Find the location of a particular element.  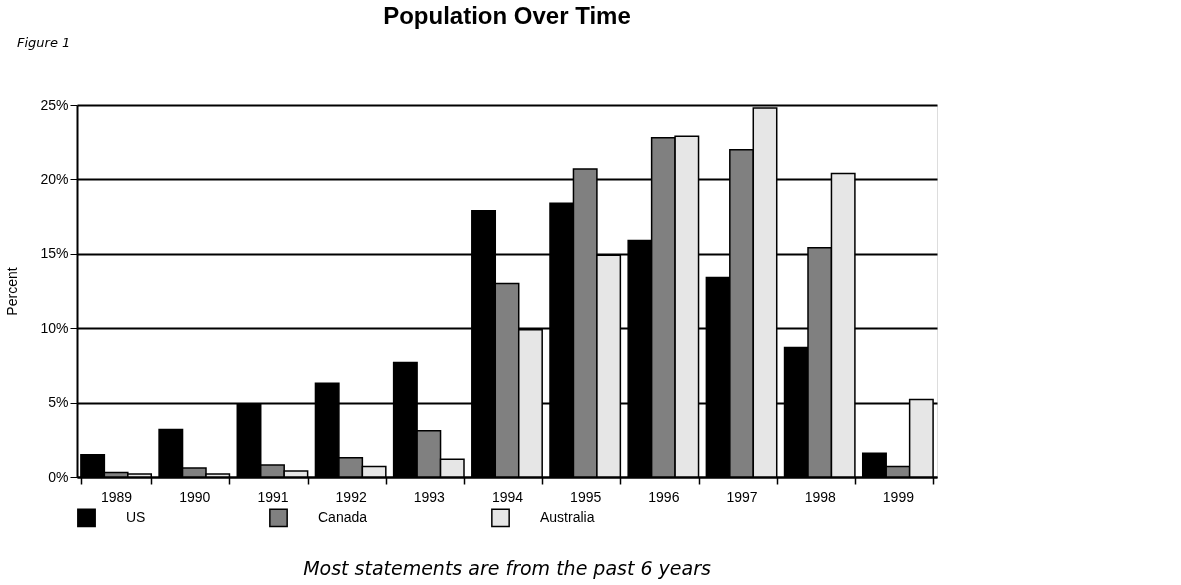

x-tick-label: 1996 is located at coordinates (664, 496).